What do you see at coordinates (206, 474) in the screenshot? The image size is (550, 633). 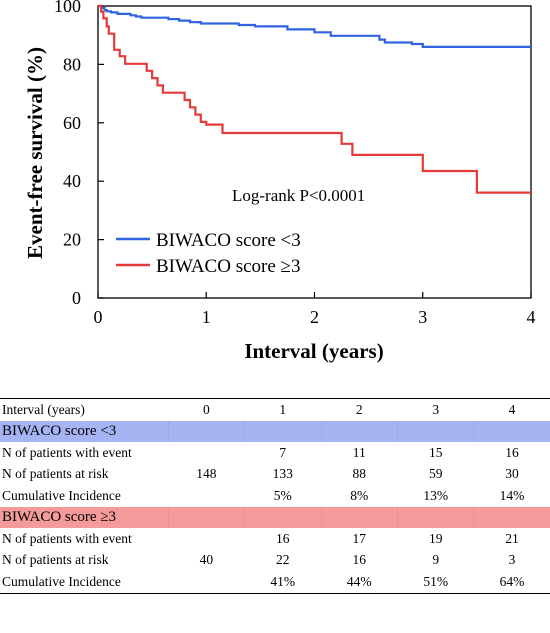 I see `table-cell: 148` at bounding box center [206, 474].